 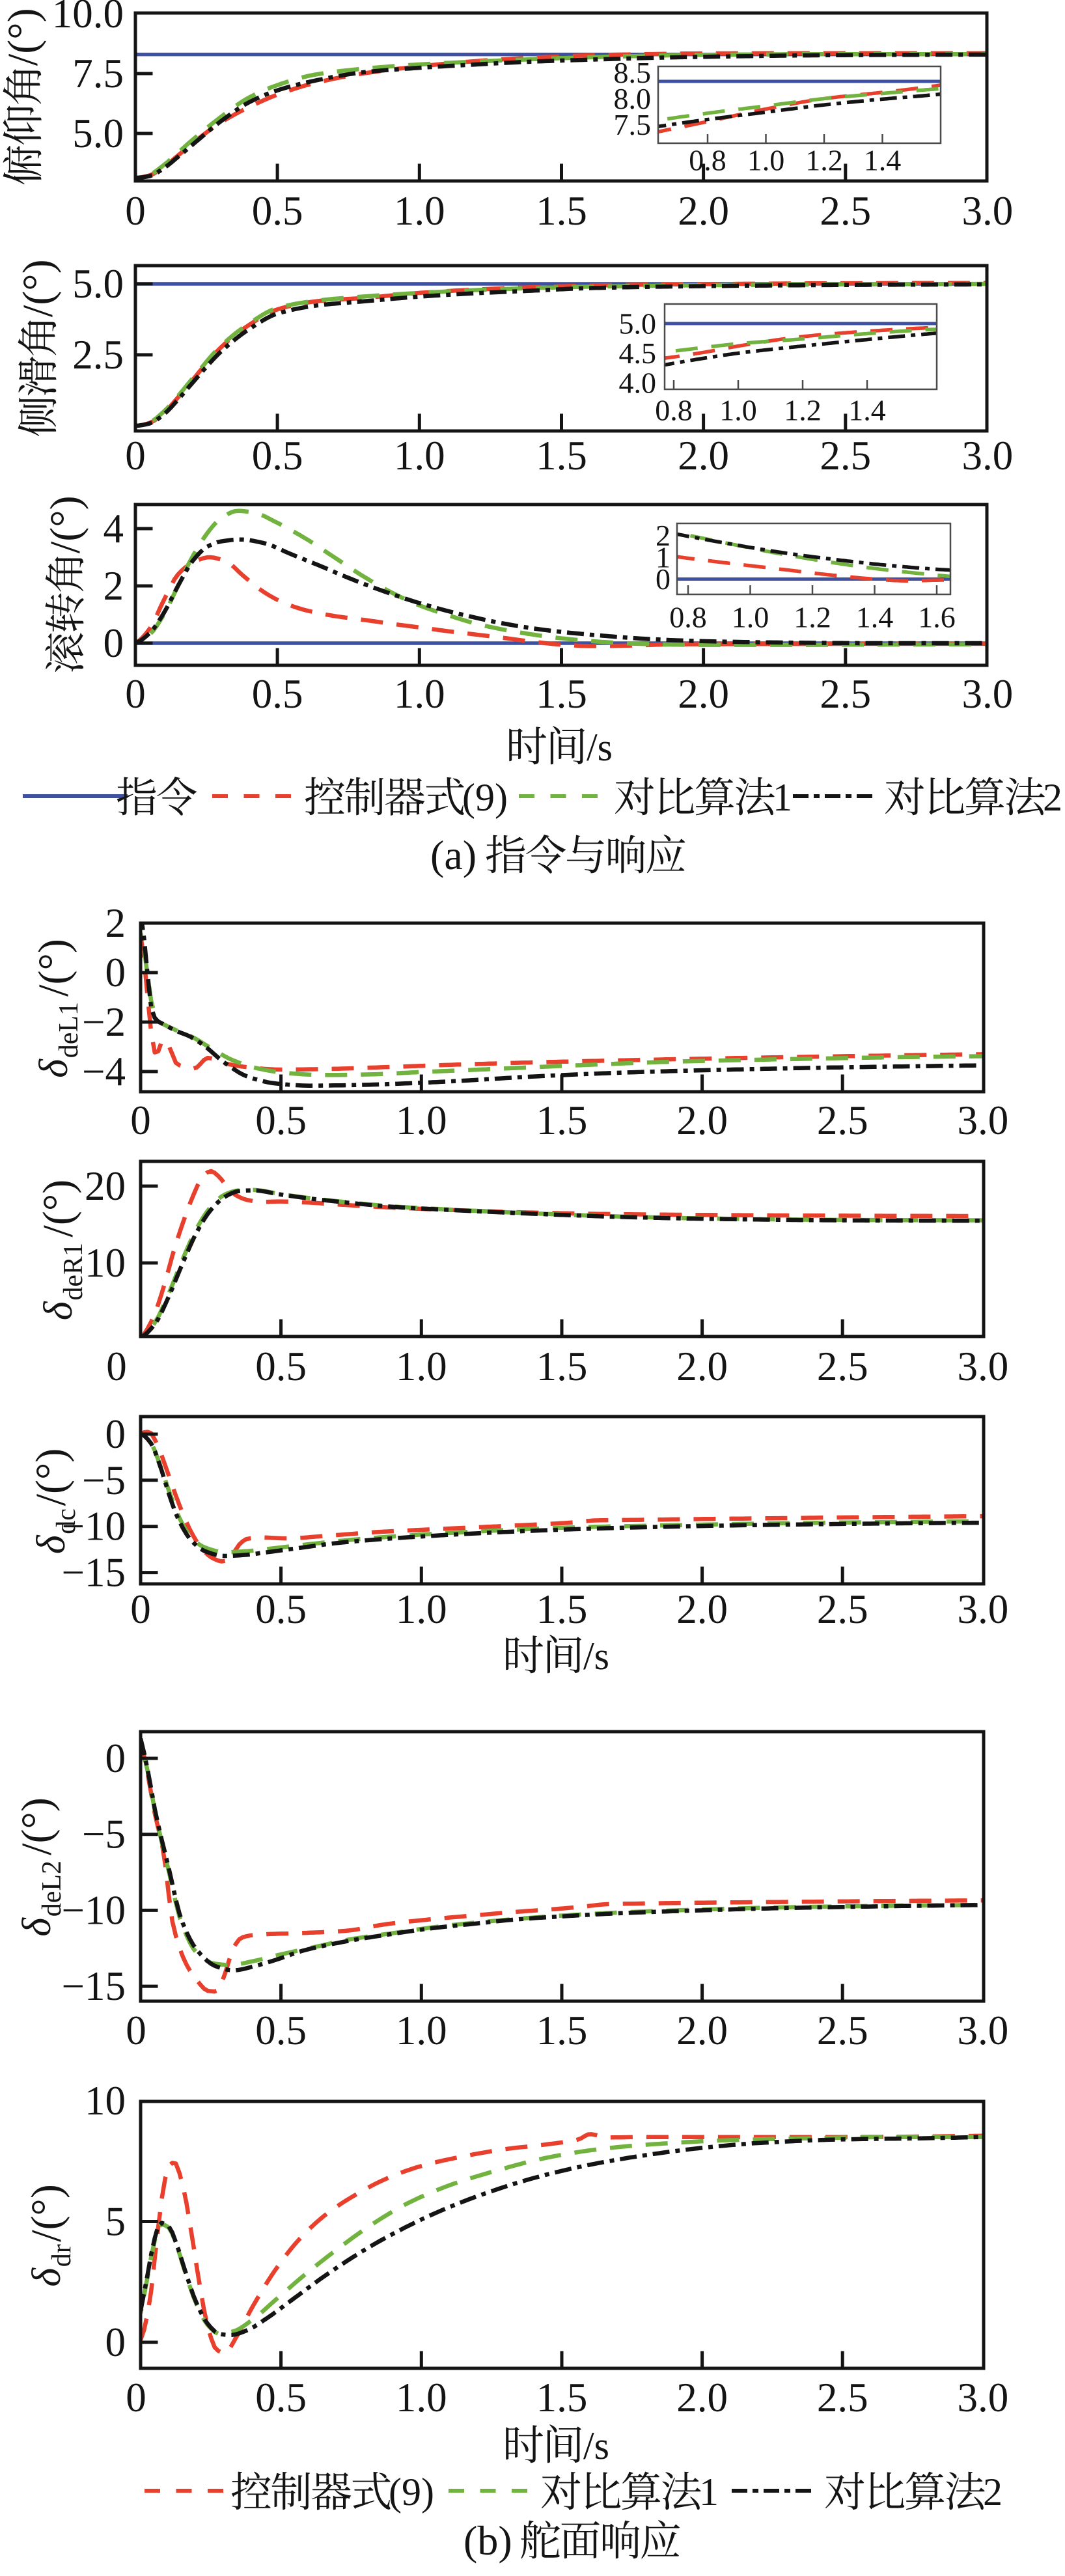 What do you see at coordinates (638, 383) in the screenshot?
I see `svg-text: 4.0` at bounding box center [638, 383].